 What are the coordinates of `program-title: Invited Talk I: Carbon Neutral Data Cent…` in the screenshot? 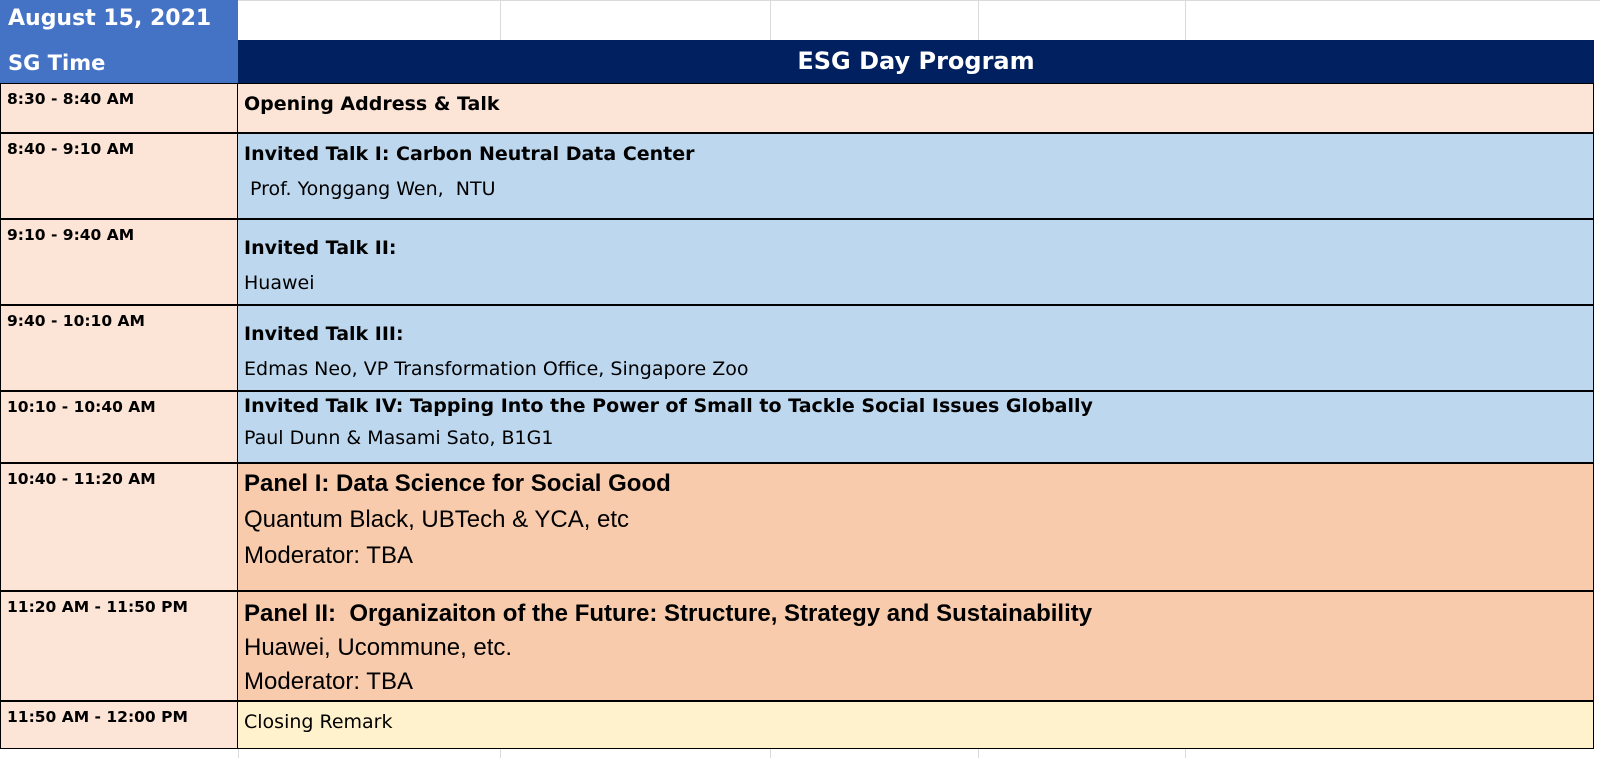 It's located at (469, 154).